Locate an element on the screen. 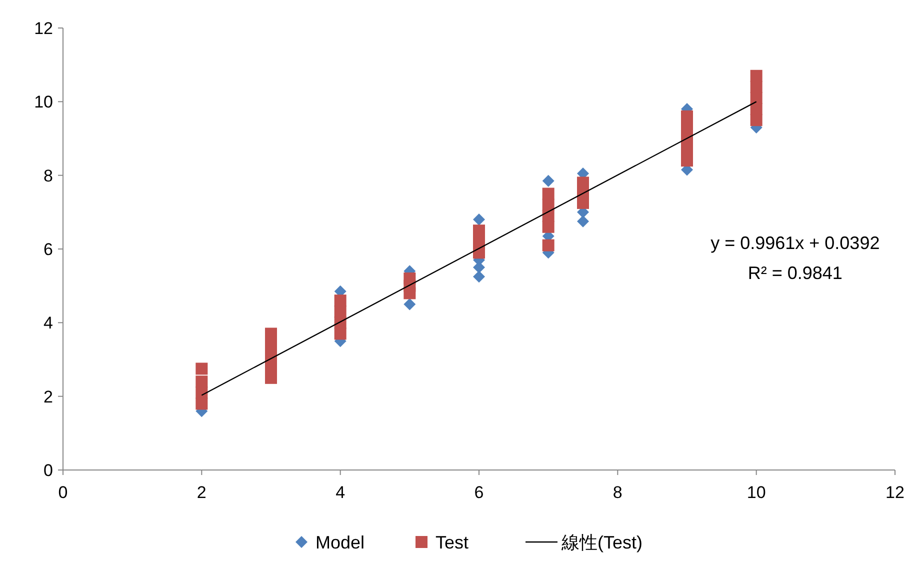 The height and width of the screenshot is (572, 923). legend-label: 線性(Test) is located at coordinates (601, 542).